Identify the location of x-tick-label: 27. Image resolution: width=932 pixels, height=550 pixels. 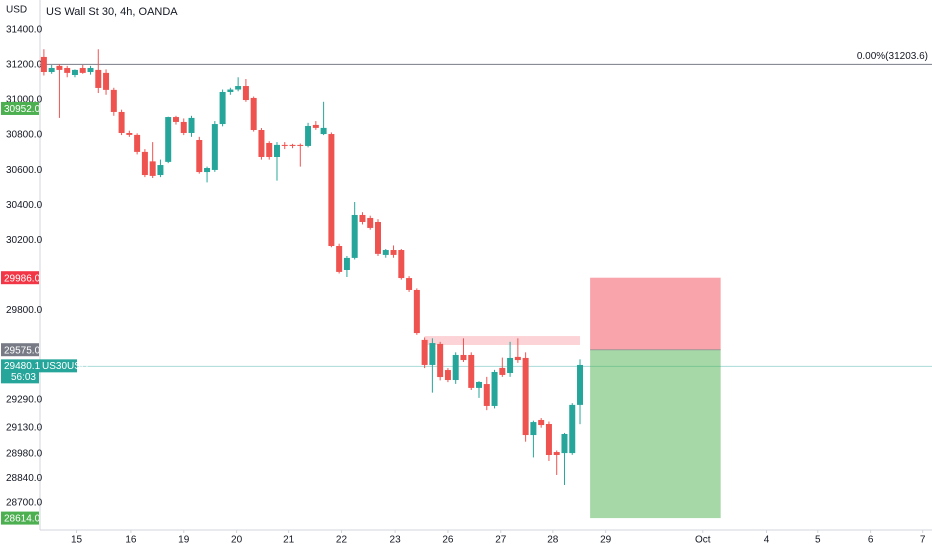
(501, 540).